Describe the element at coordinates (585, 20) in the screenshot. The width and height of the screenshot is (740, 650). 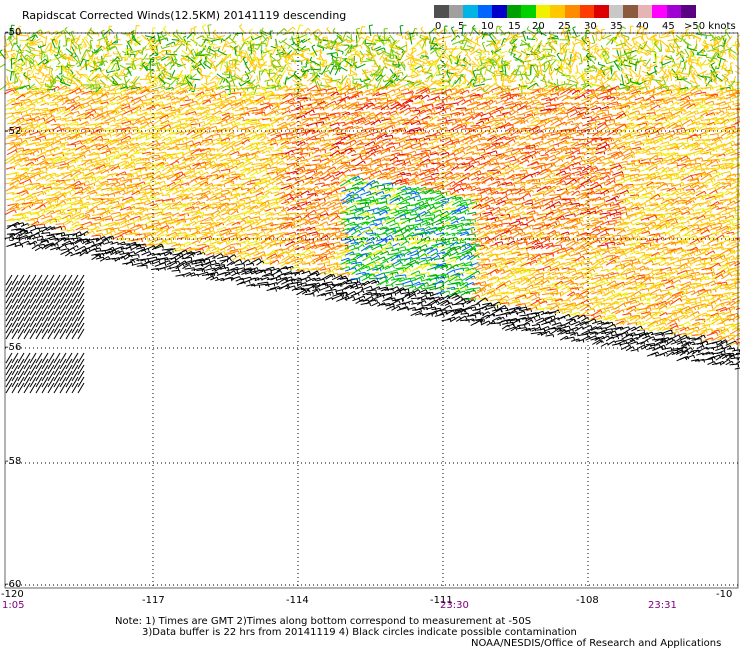
I see `wind-speed-colorbar: 0 5 10 15 20 25 30 35 40 45 >50 knots` at that location.